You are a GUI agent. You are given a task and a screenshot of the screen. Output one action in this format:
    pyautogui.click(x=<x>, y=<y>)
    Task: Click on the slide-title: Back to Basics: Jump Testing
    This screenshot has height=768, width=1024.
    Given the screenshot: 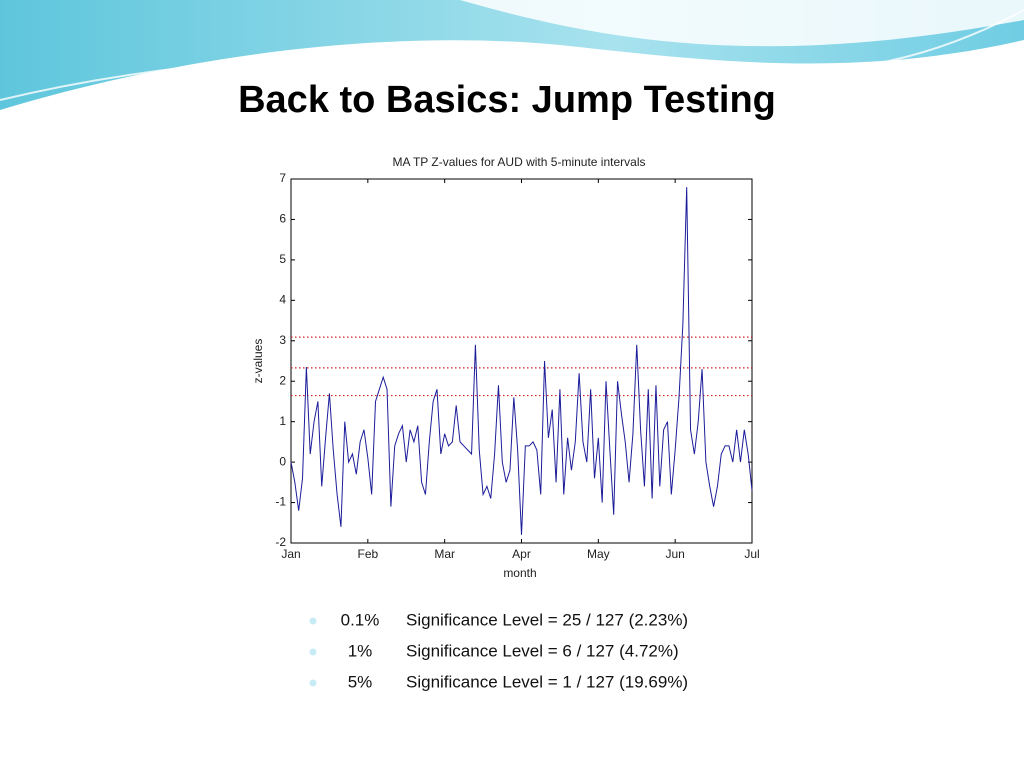 What is the action you would take?
    pyautogui.click(x=507, y=100)
    